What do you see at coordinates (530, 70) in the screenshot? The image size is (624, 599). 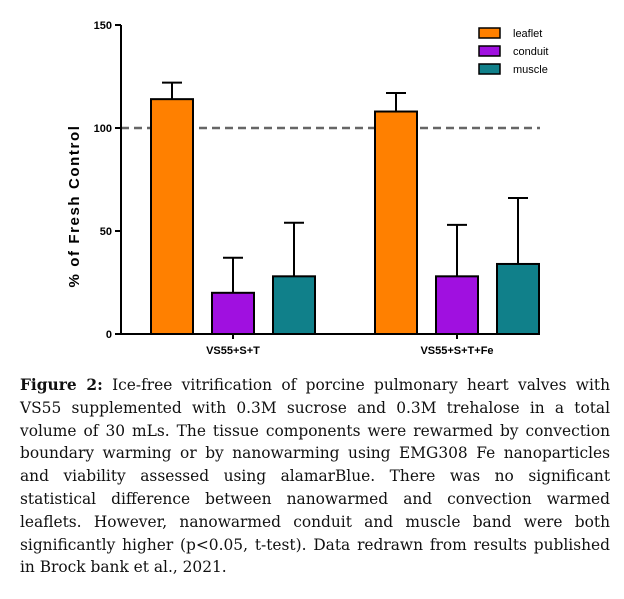 I see `legend-label-muscle: muscle` at bounding box center [530, 70].